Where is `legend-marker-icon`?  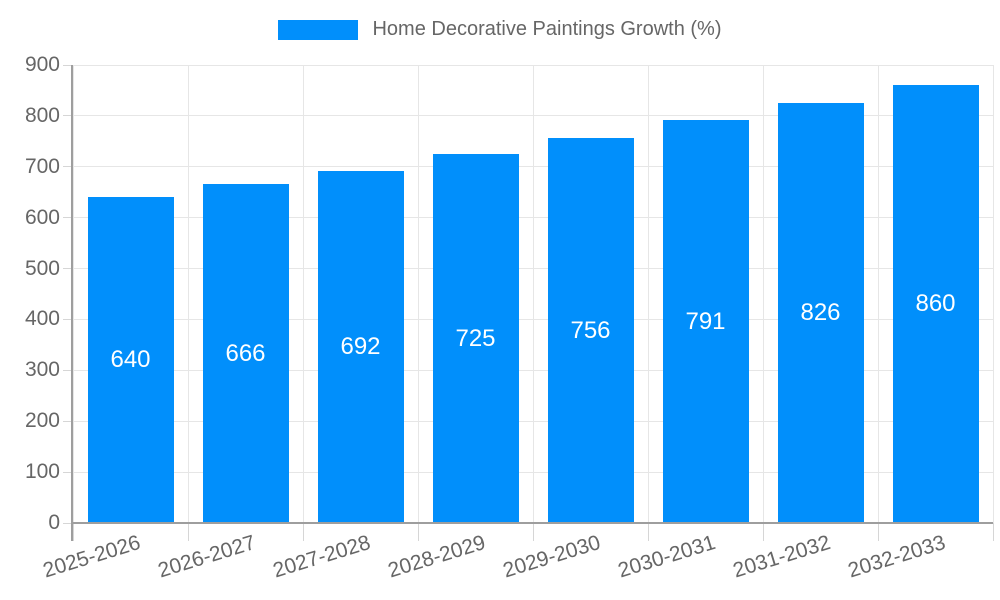 legend-marker-icon is located at coordinates (318, 29).